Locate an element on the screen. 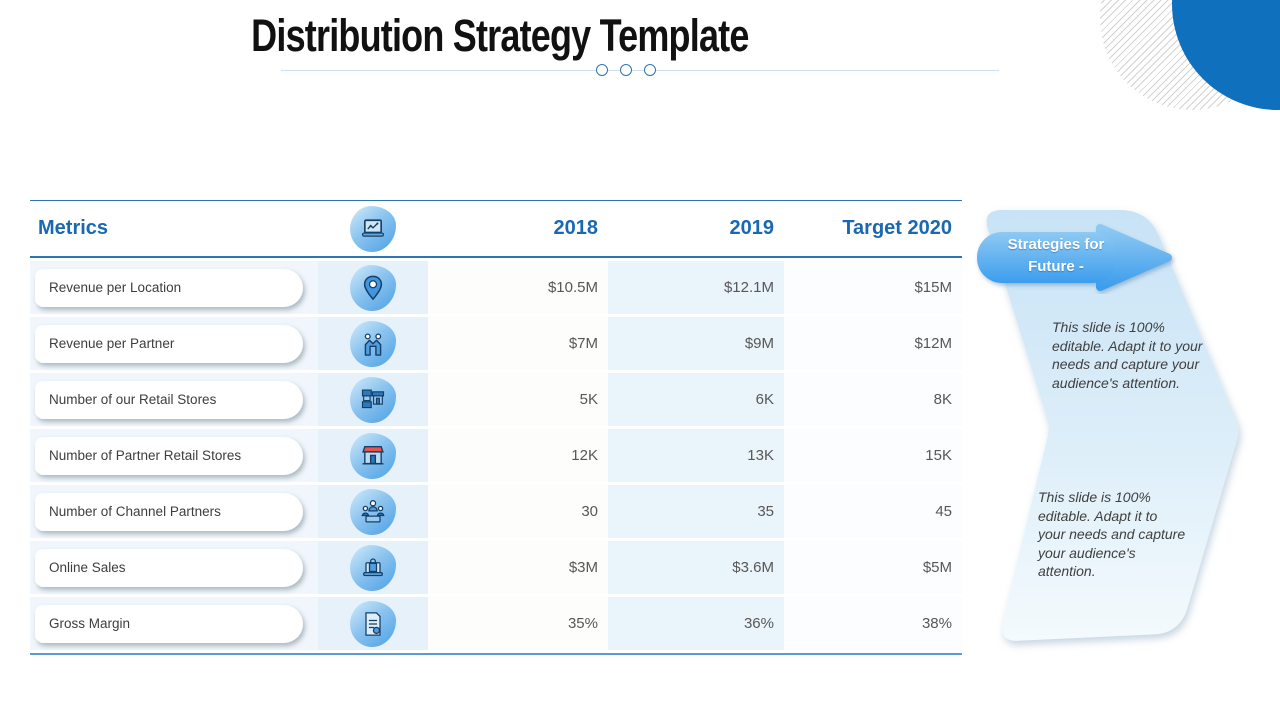  metric-label: Revenue per Partner is located at coordinates (112, 343).